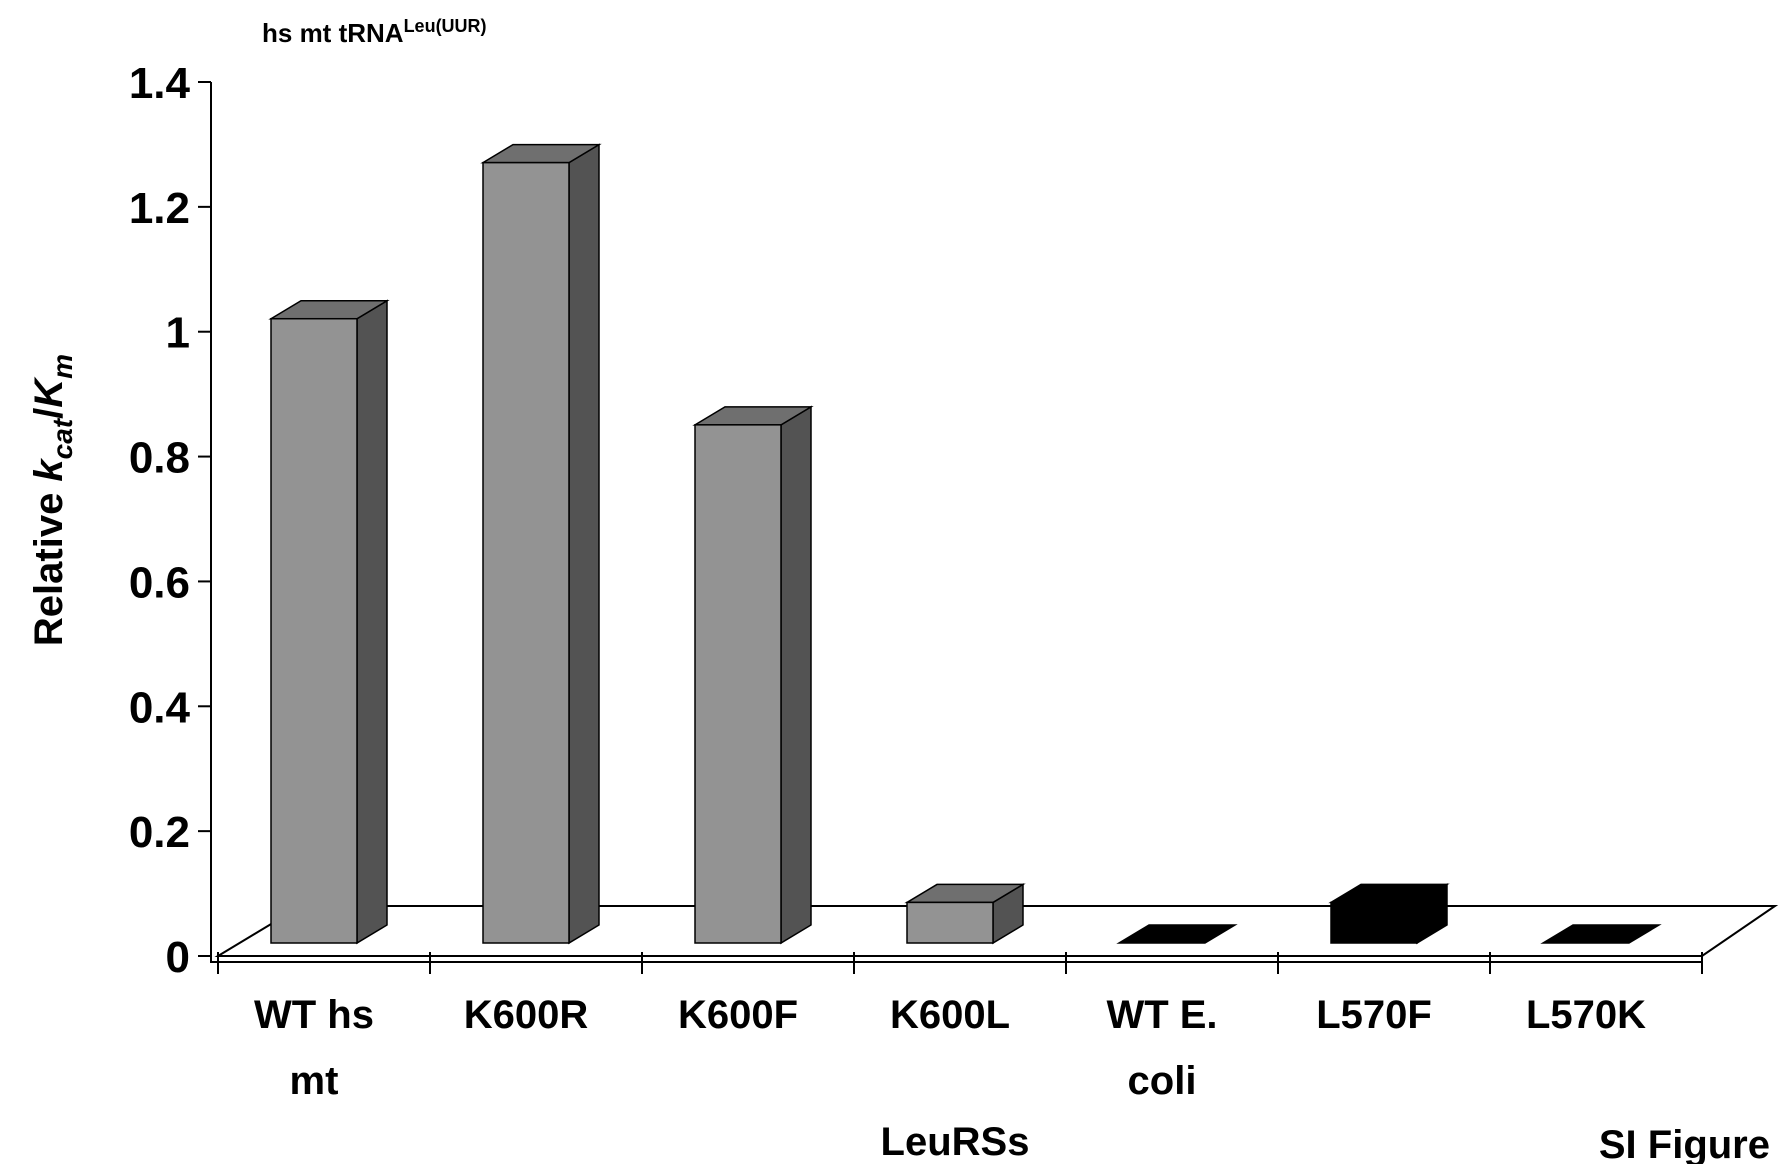  I want to click on x-tick-label: mt, so click(314, 1081).